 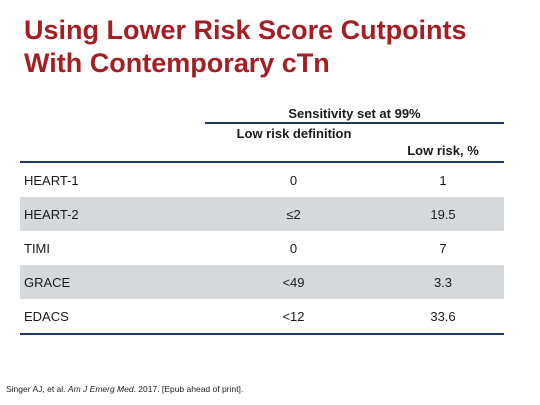 I want to click on citation-authors: Singer AJ, et al., so click(x=36, y=389).